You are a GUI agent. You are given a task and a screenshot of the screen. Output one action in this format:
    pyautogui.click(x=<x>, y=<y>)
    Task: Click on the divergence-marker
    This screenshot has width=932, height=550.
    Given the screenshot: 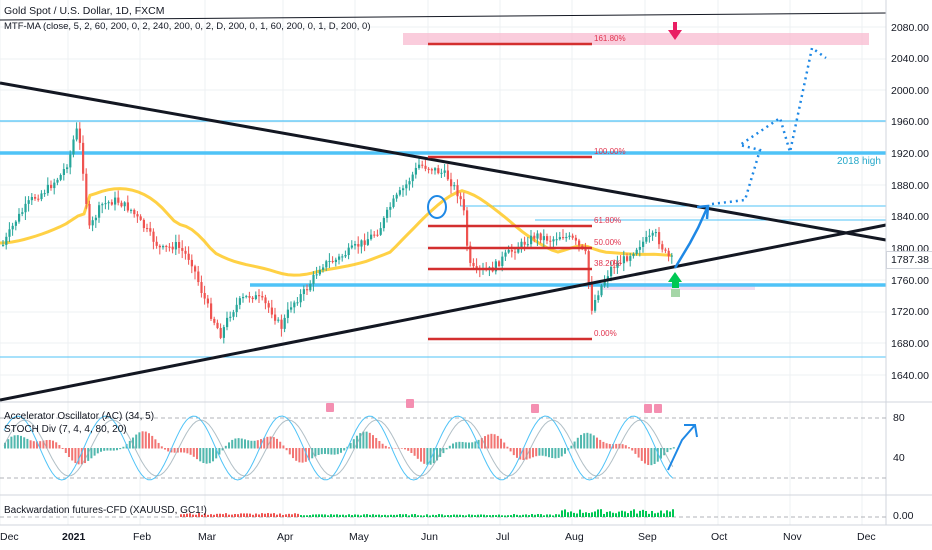 What is the action you would take?
    pyautogui.click(x=410, y=403)
    